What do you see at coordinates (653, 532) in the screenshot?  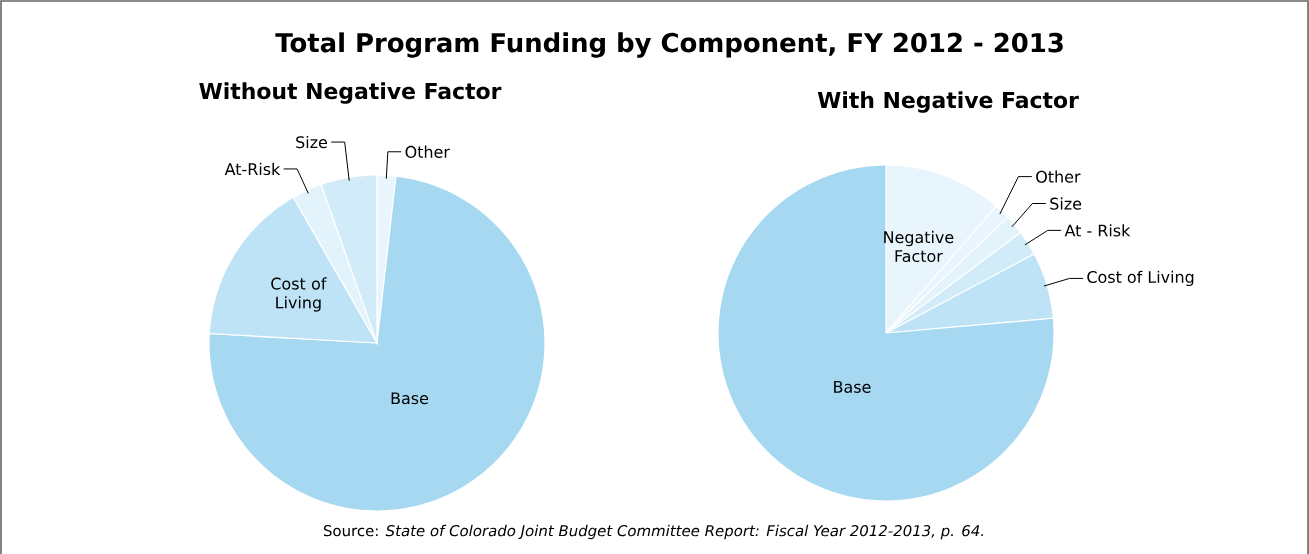 I see `source-note: Source: State of Colorado Joint Budget Committee Report: Fiscal Year 2012-2013, p. 64.` at bounding box center [653, 532].